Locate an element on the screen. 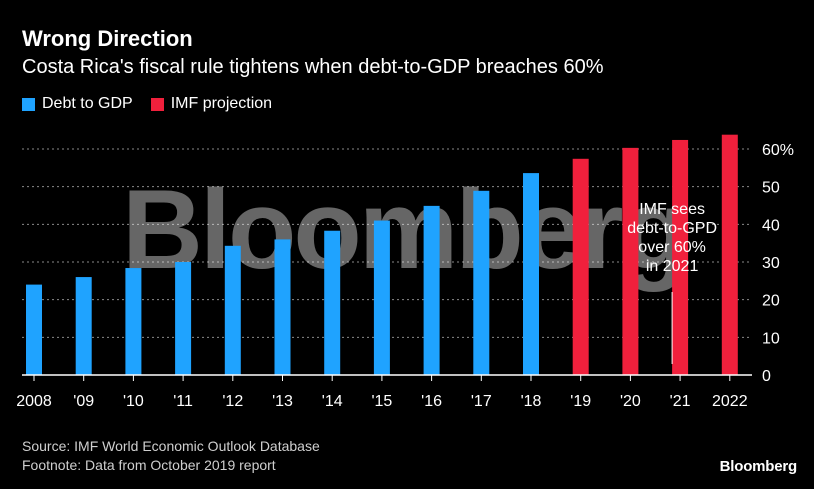  x-tick-label: '19 is located at coordinates (580, 401).